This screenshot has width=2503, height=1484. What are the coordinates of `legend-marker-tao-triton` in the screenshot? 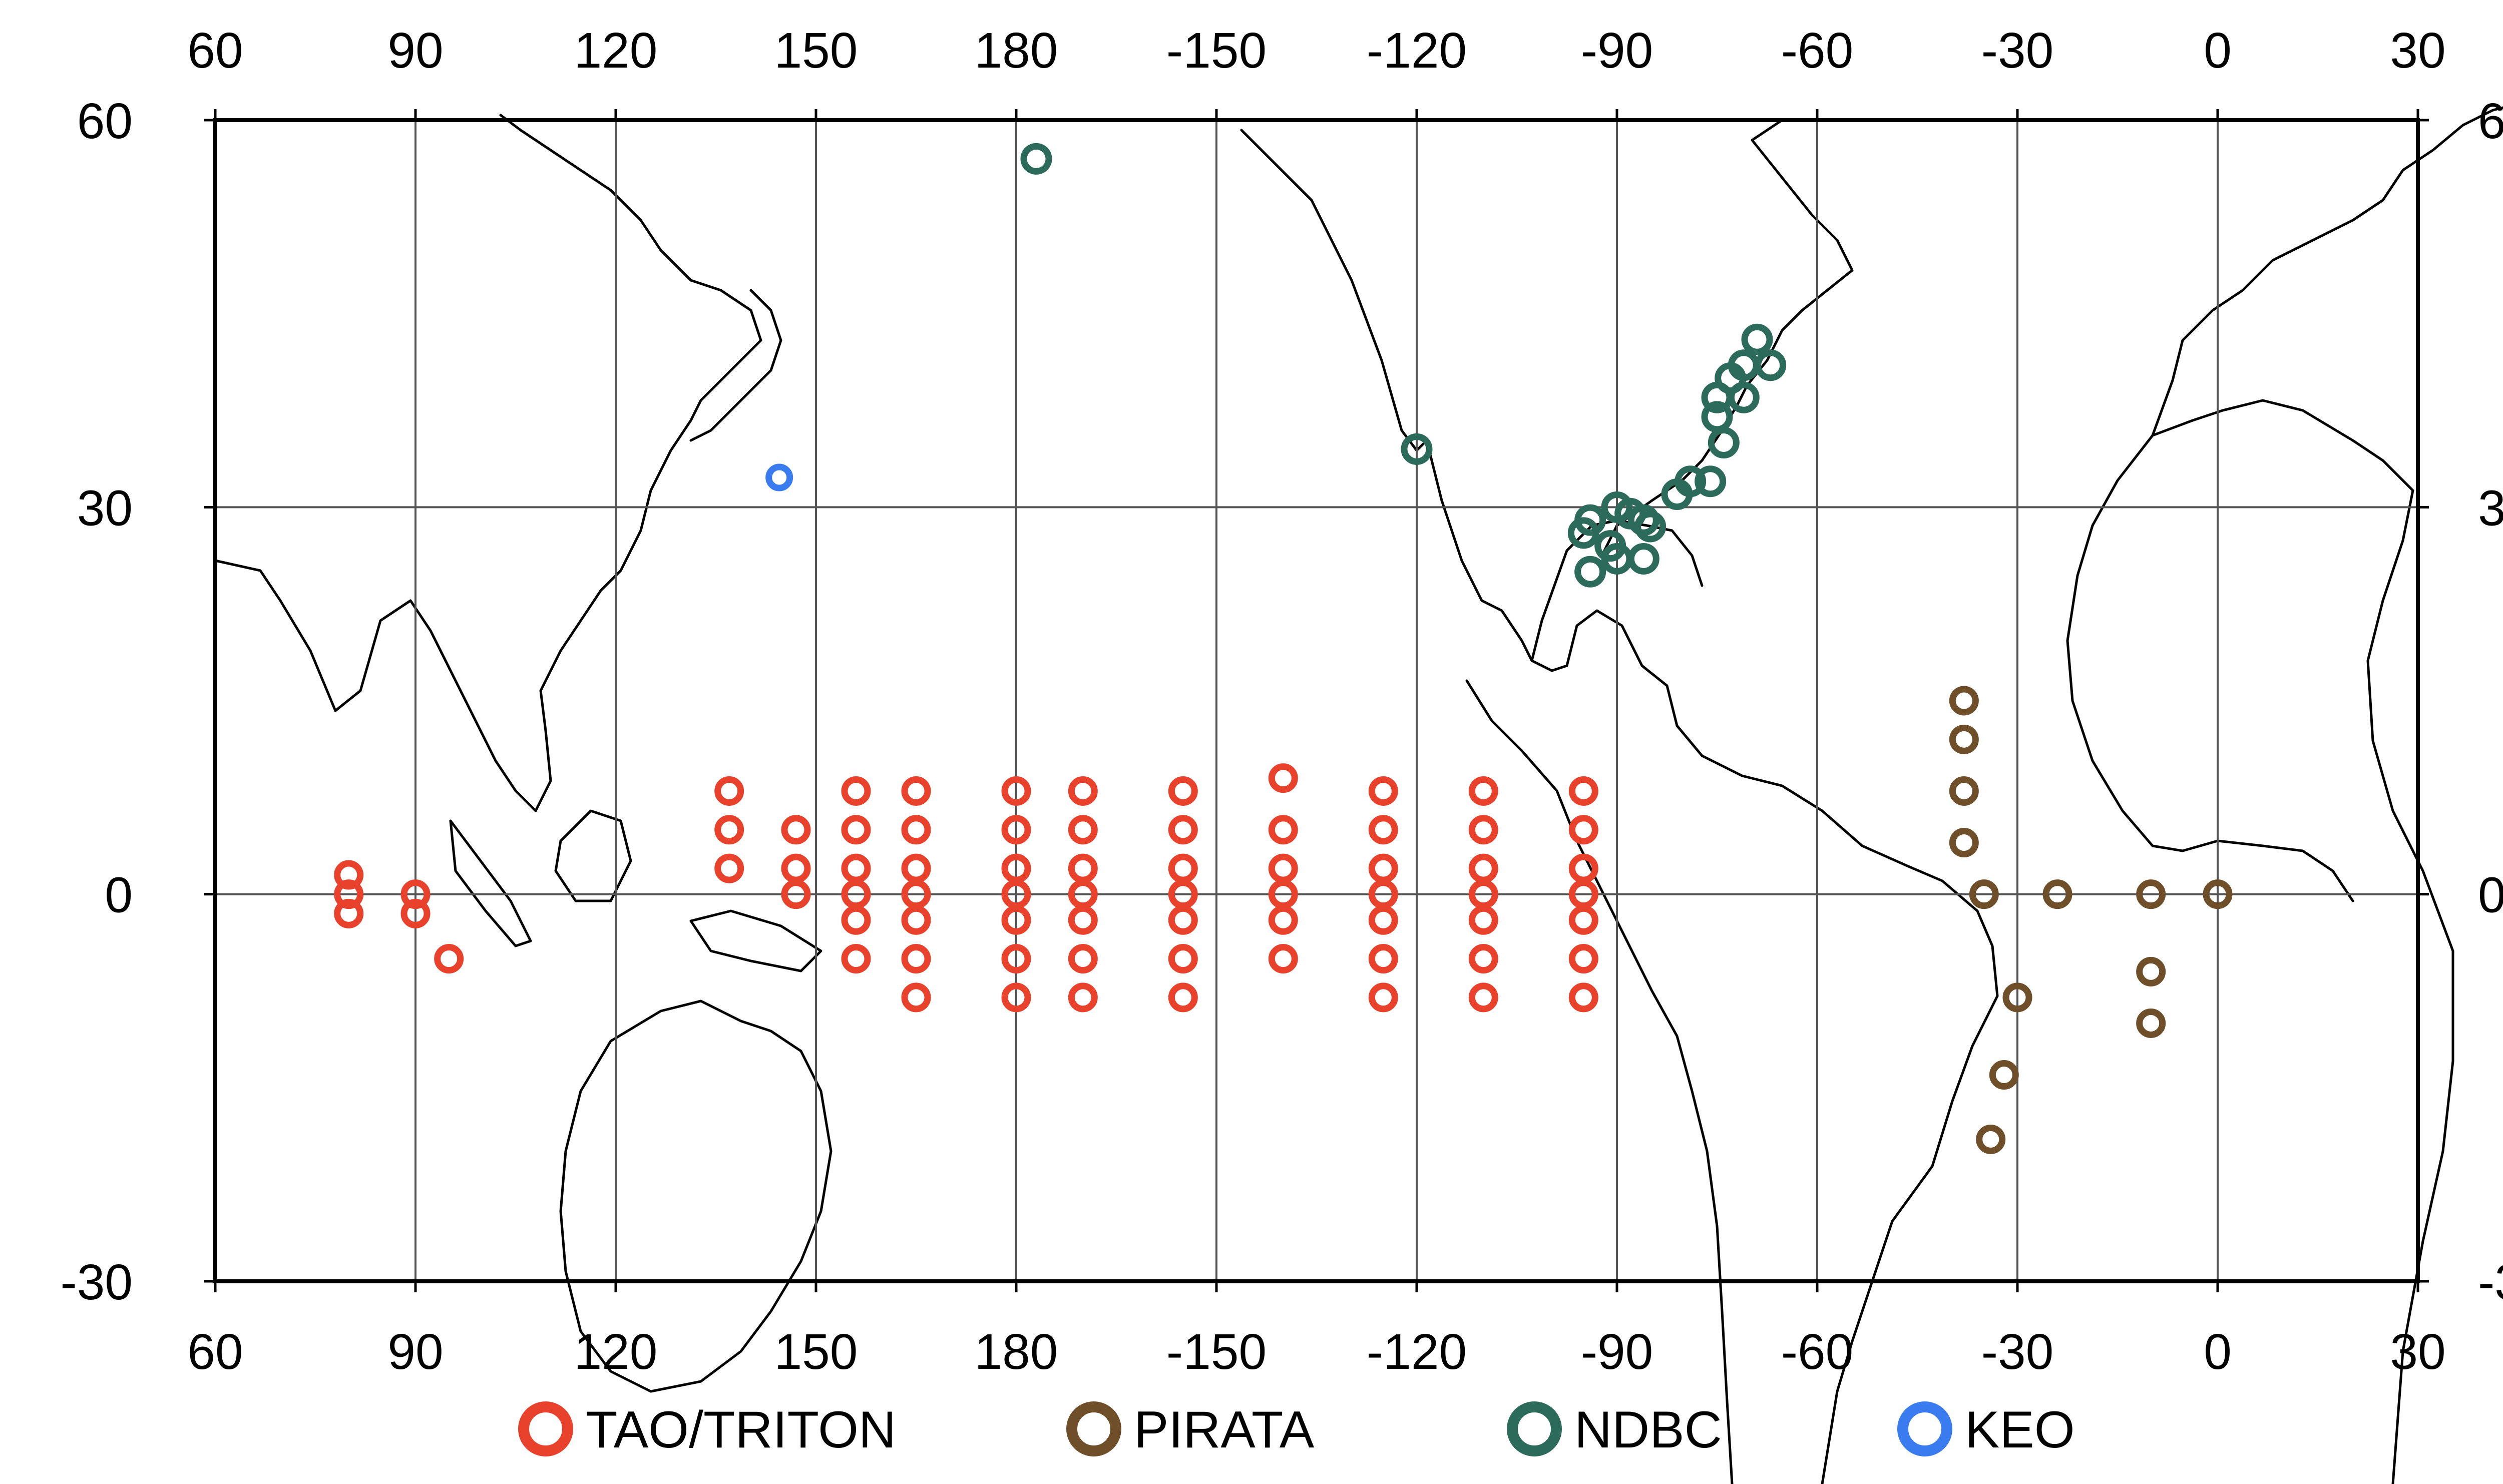 It's located at (546, 1428).